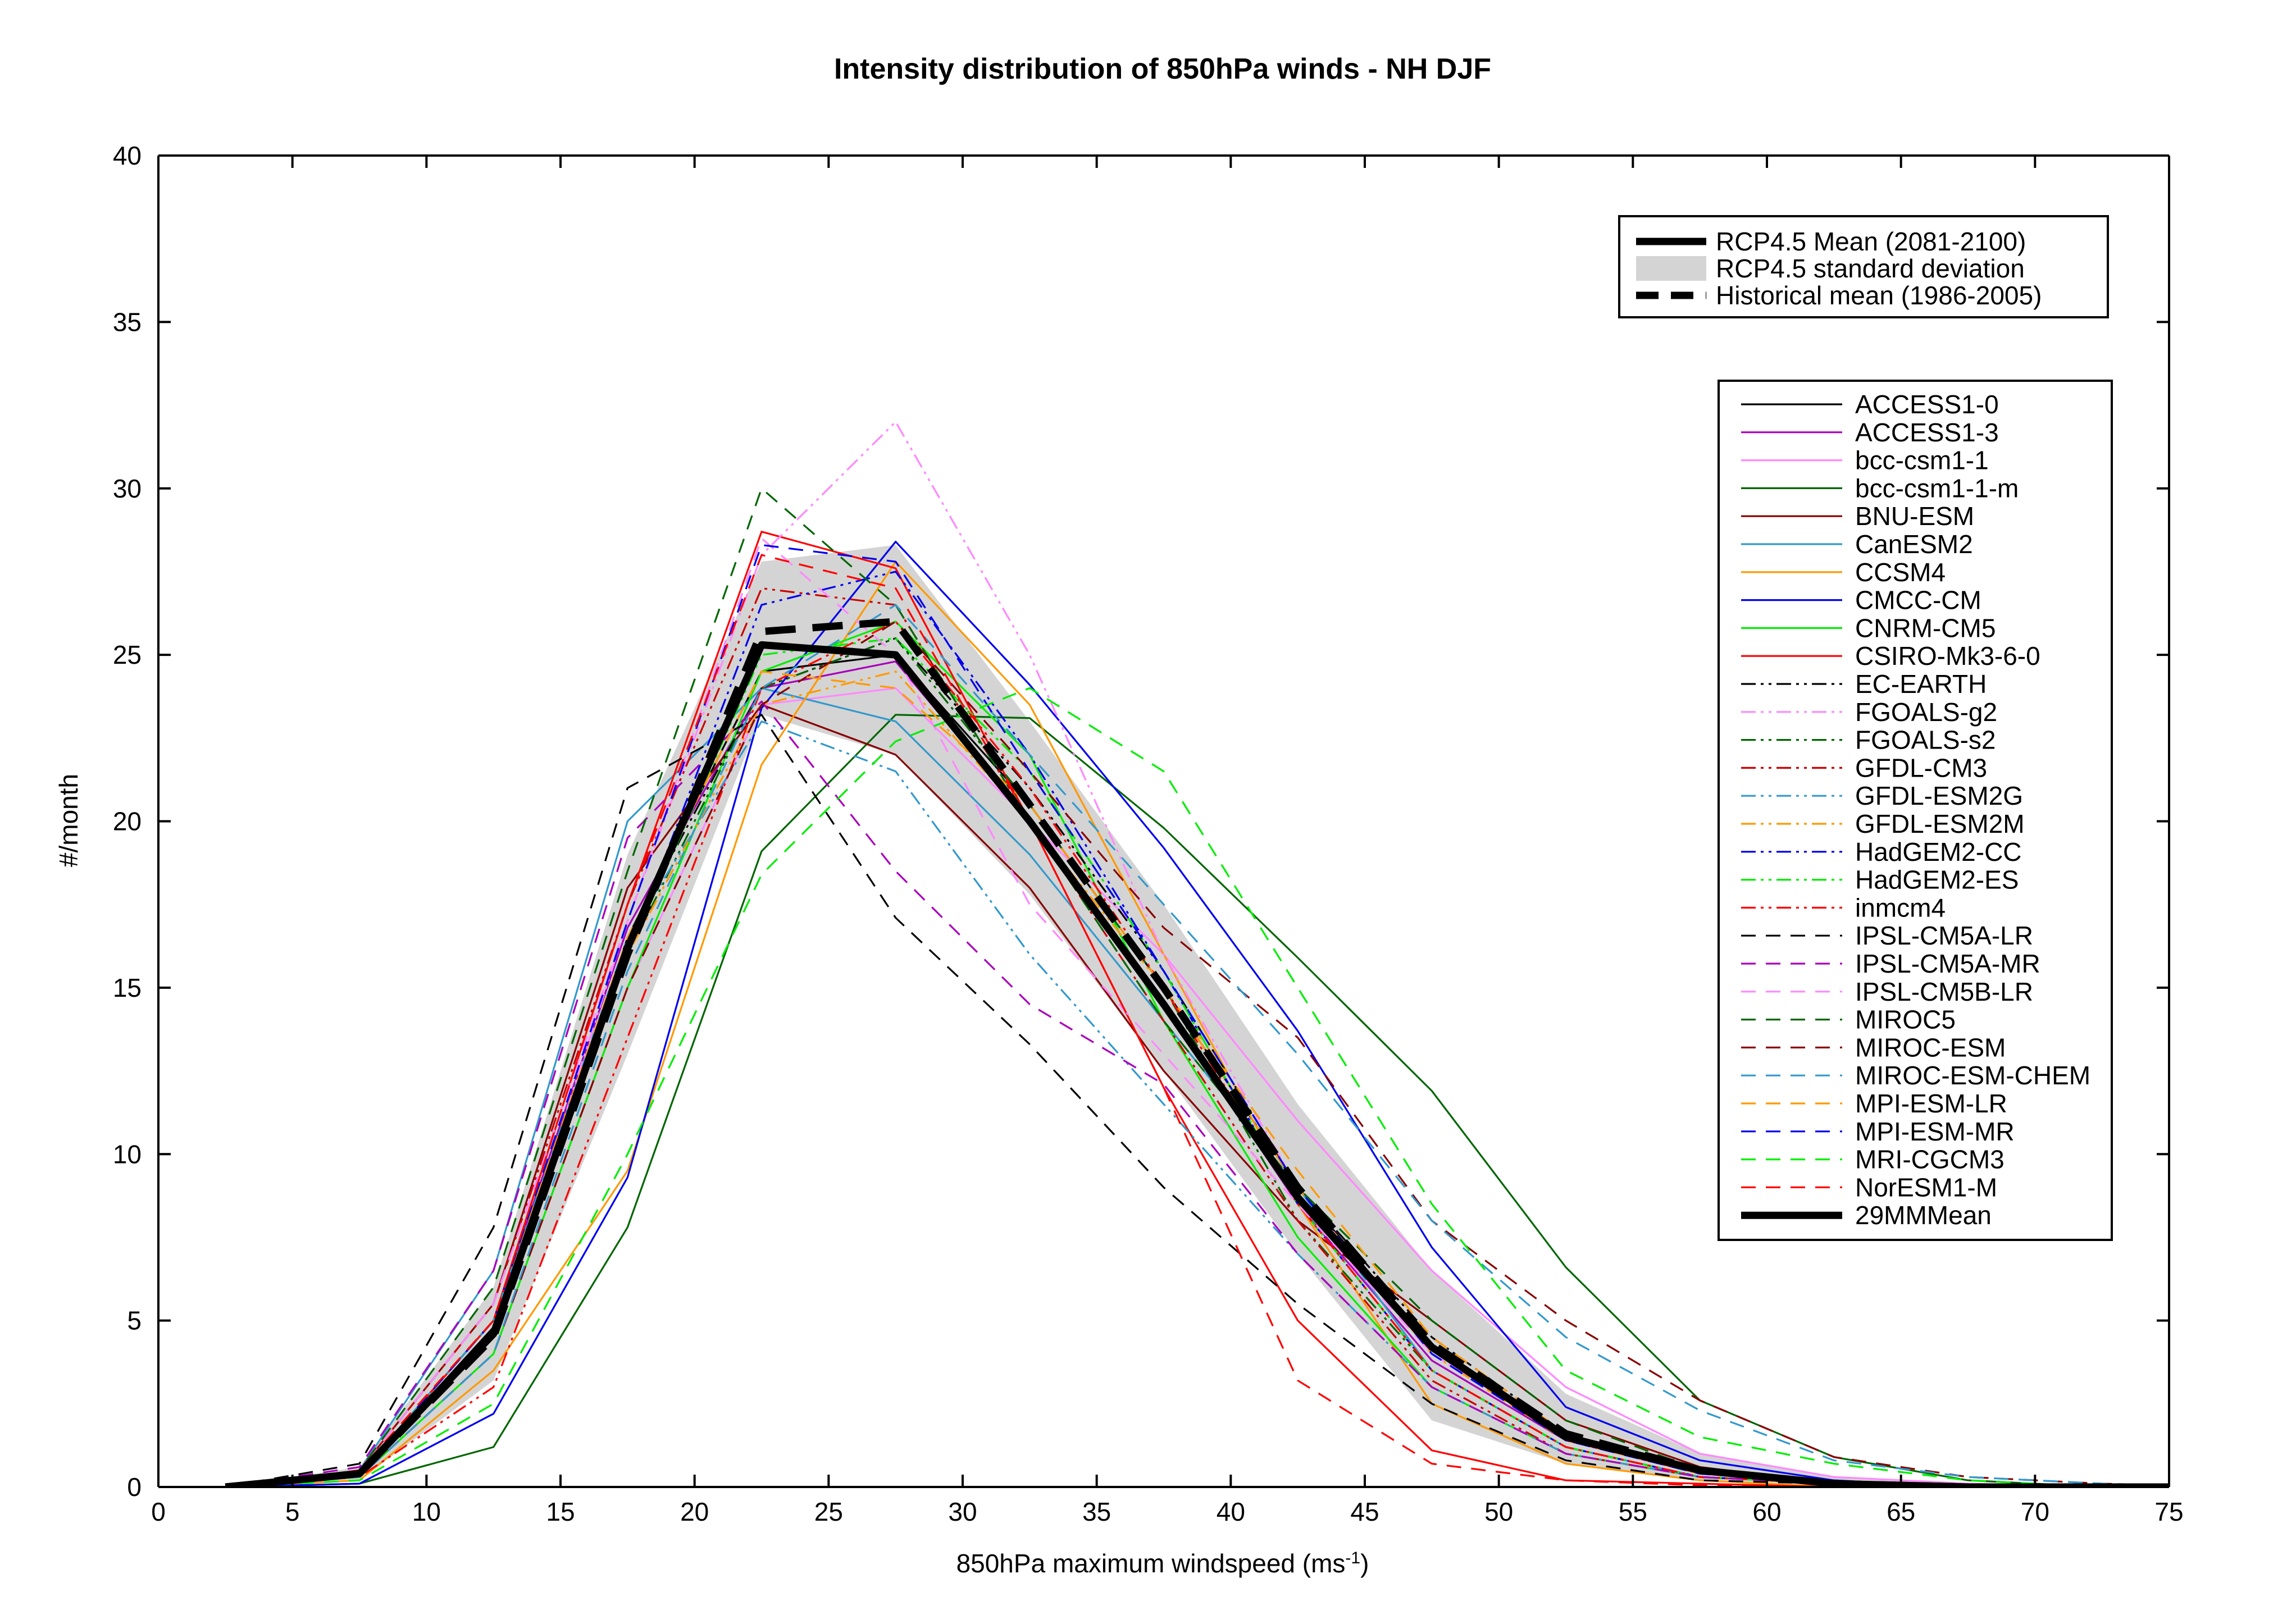 The image size is (2296, 1624). I want to click on model-legend-label: BNU-ESM, so click(1915, 516).